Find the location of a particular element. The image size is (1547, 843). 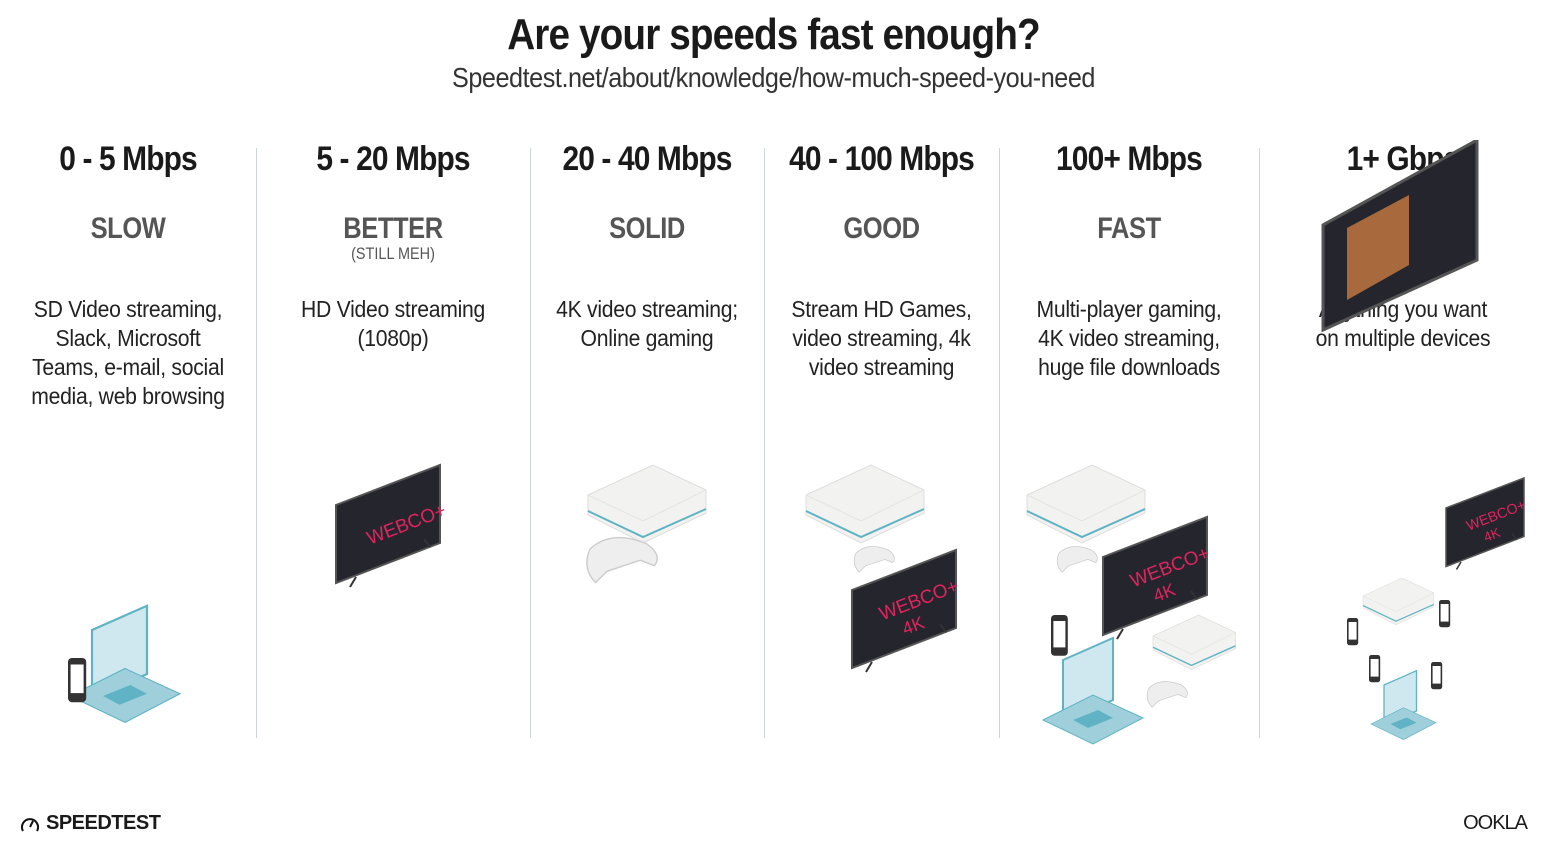

speed-sublabel: (STILL MEH) is located at coordinates (393, 253).